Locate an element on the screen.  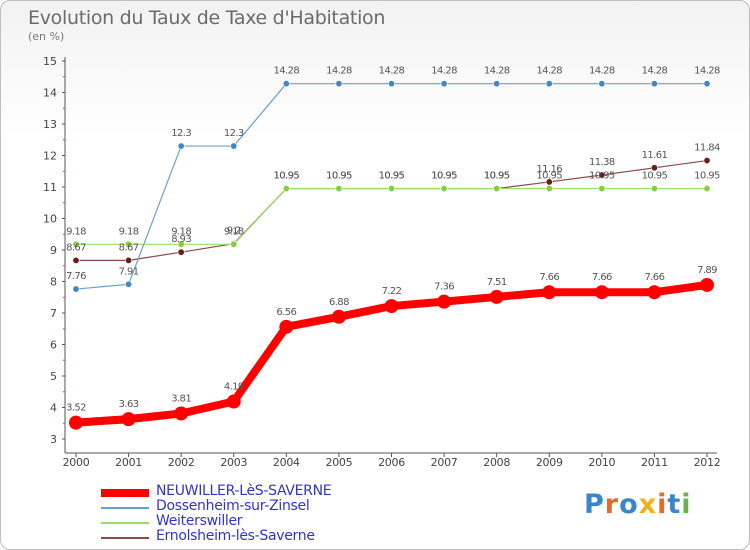
legend-label: Dossenheim-sur-Zinsel is located at coordinates (233, 506).